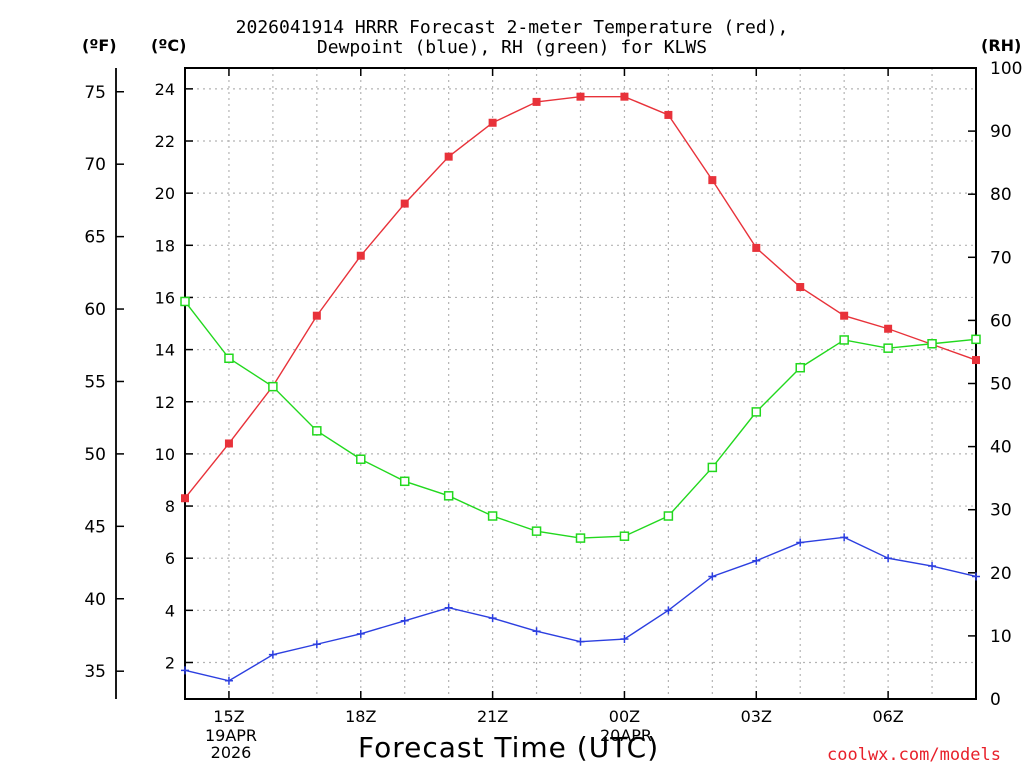 The width and height of the screenshot is (1024, 768). What do you see at coordinates (95, 238) in the screenshot?
I see `fahrenheit-tick-label: 65` at bounding box center [95, 238].